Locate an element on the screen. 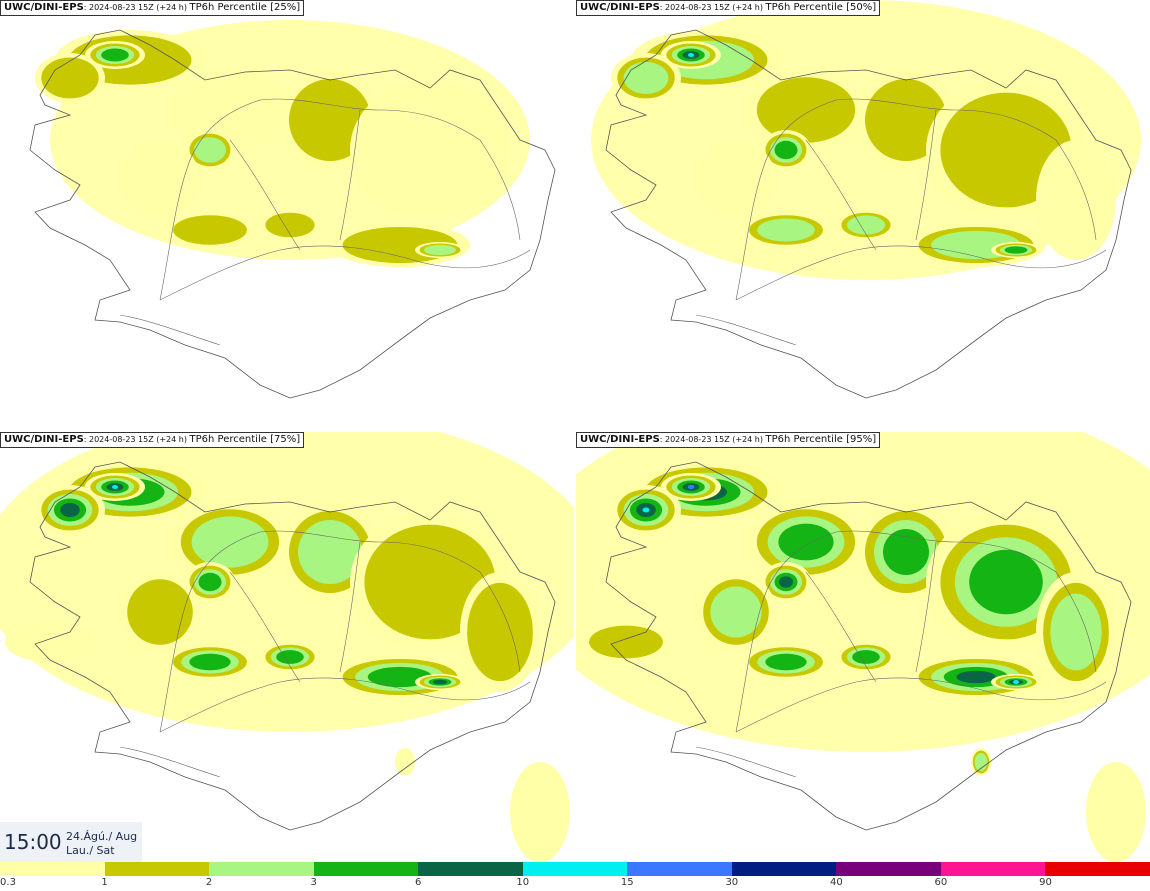 This screenshot has height=891, width=1150. valid-day: Lau./ Sat is located at coordinates (90, 850).